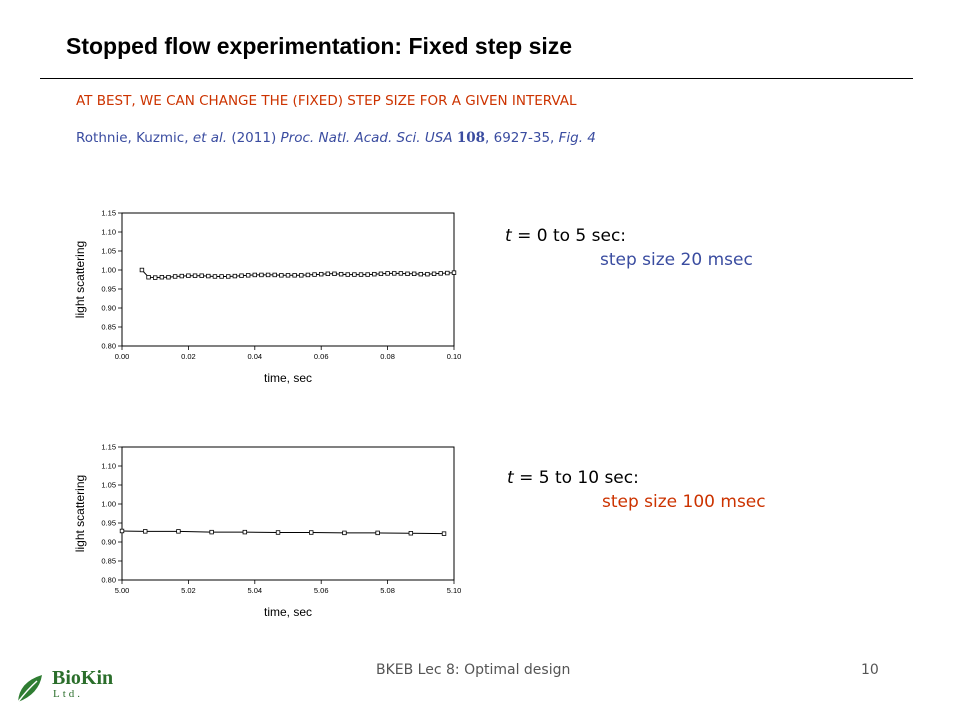 This screenshot has height=720, width=960. I want to click on title-divider, so click(476, 78).